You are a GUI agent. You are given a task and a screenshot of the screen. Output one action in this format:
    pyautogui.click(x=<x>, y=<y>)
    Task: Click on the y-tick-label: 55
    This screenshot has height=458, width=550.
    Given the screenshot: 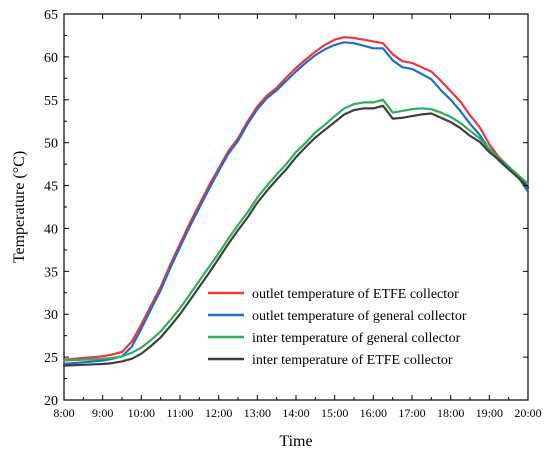 What is the action you would take?
    pyautogui.click(x=51, y=101)
    